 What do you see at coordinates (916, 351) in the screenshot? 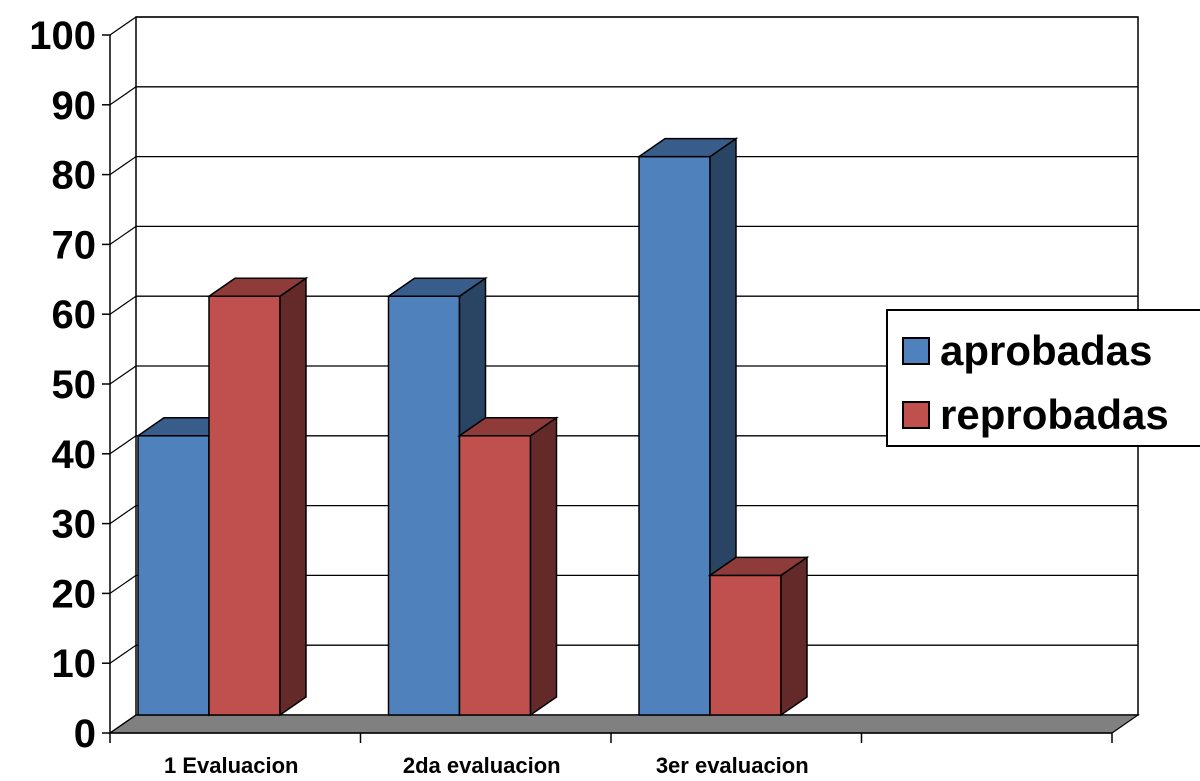
I see `legend-swatch-aprobadas` at bounding box center [916, 351].